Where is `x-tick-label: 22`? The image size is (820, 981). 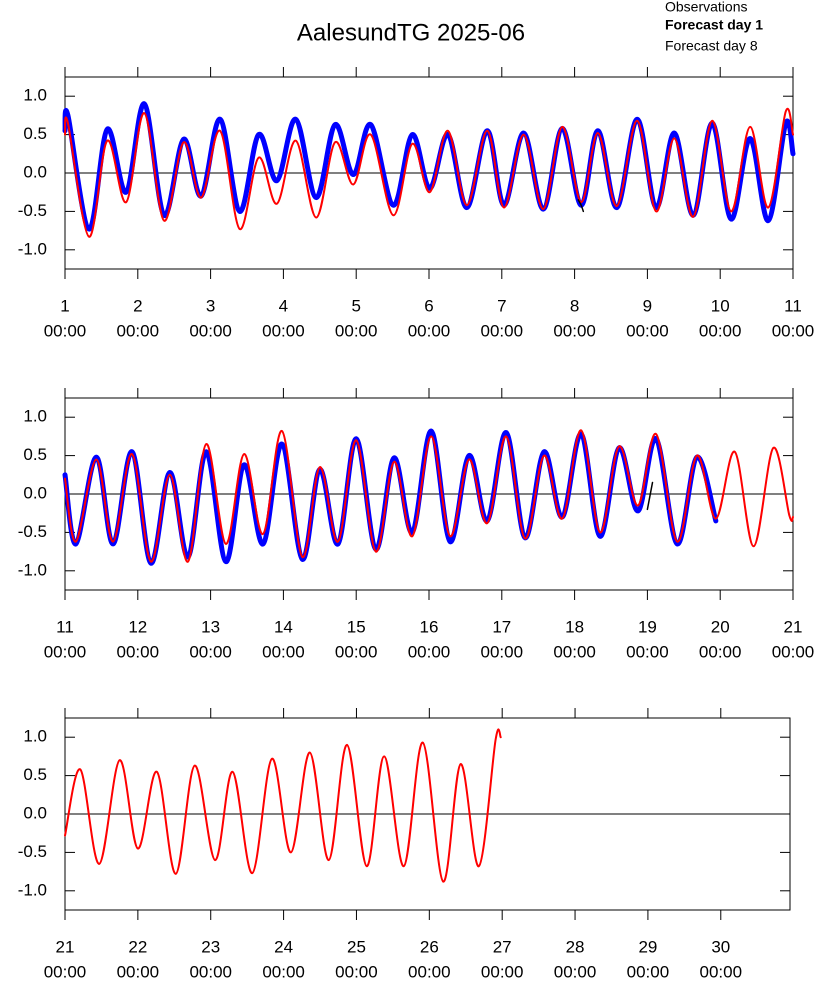
x-tick-label: 22 is located at coordinates (137, 946).